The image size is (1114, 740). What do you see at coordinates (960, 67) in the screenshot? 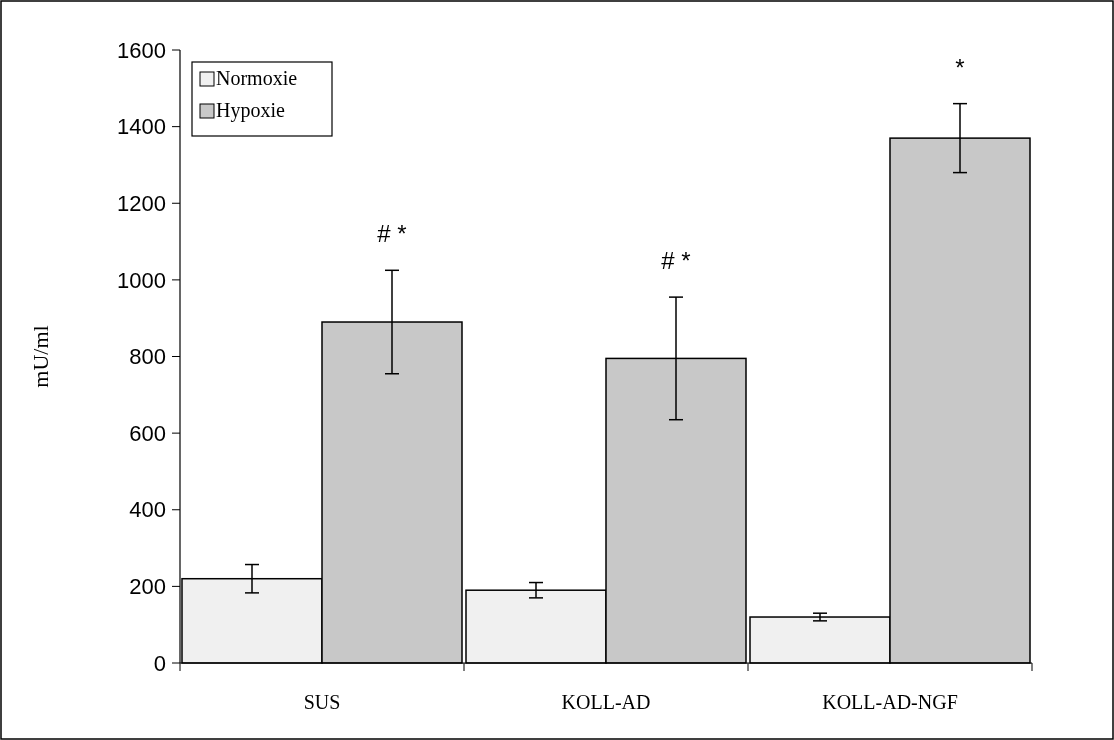
I see `annotation: *` at bounding box center [960, 67].